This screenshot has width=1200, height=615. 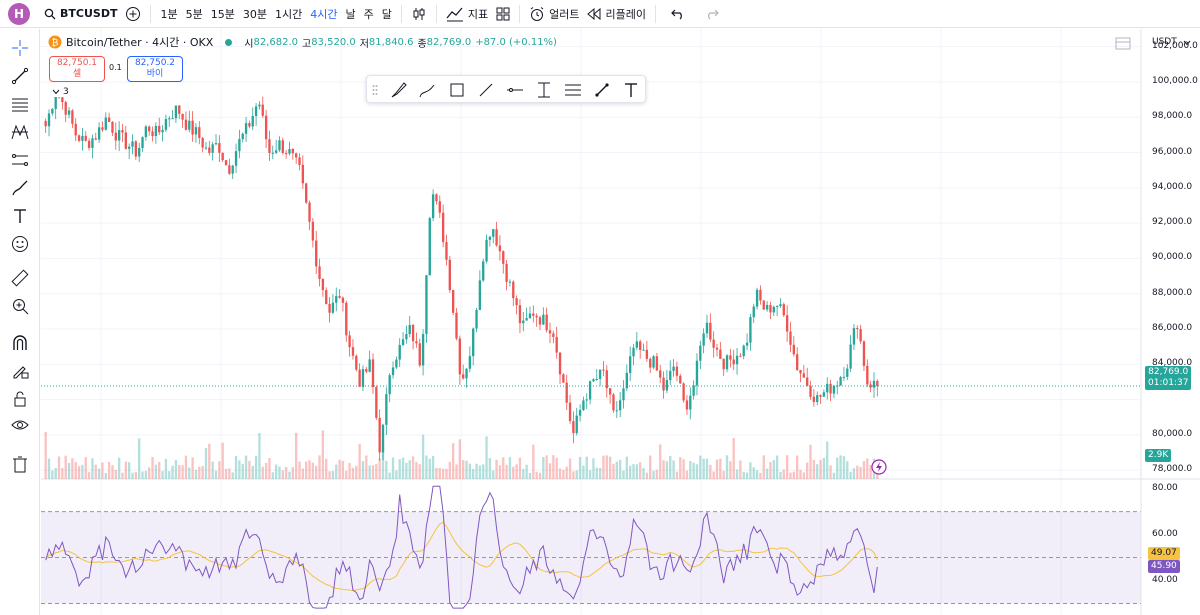 I want to click on sell-button: 82,750.1 셀, so click(x=77, y=69).